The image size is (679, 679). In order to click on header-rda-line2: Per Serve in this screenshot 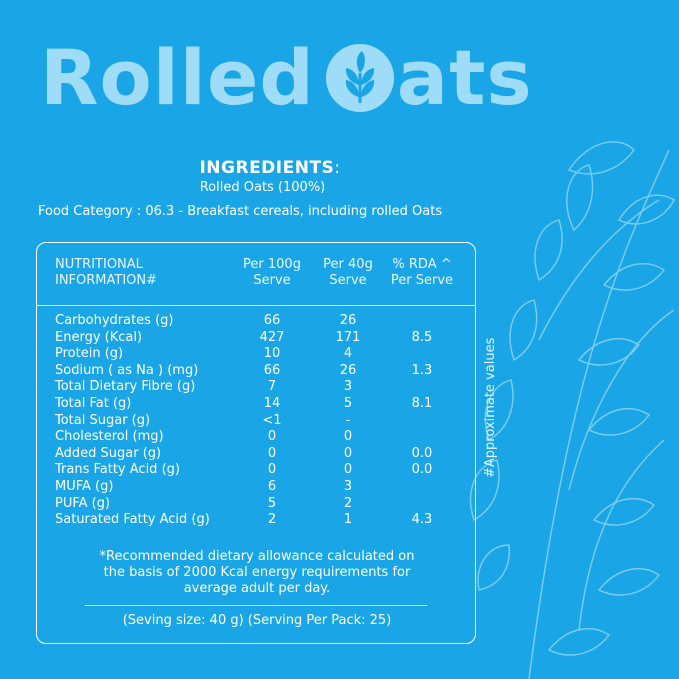, I will do `click(422, 280)`.